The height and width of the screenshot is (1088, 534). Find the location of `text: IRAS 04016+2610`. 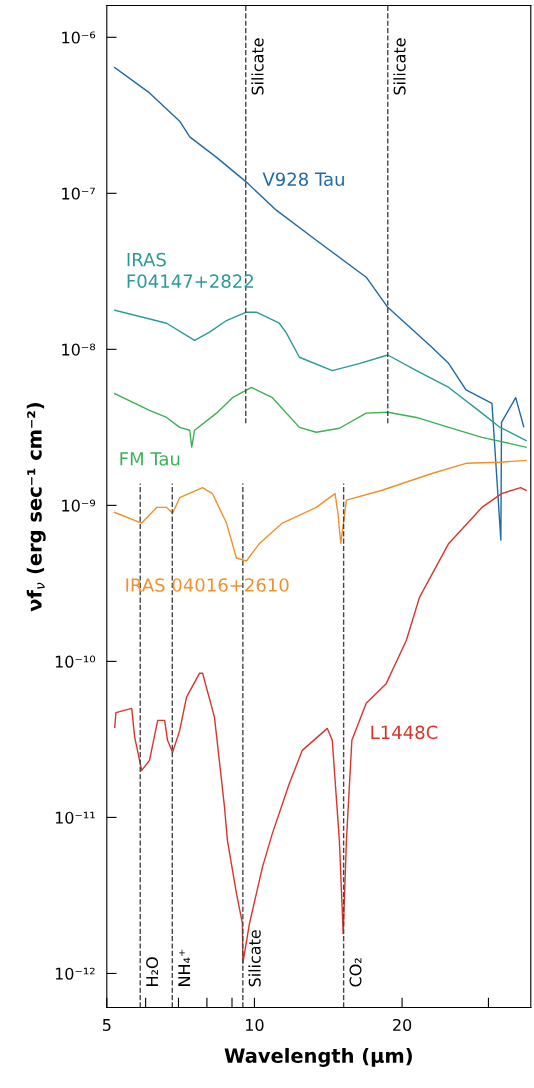

text: IRAS 04016+2610 is located at coordinates (207, 585).